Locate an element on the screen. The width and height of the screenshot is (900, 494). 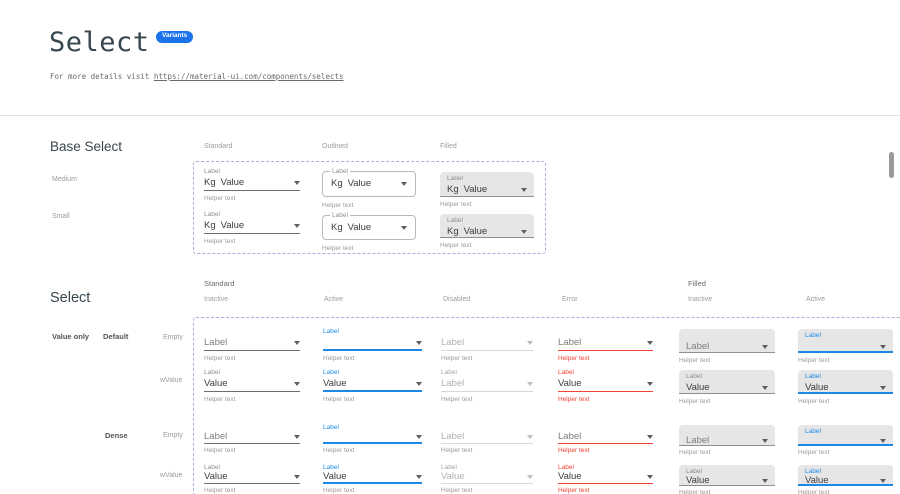
scrollbar-thumb is located at coordinates (891, 165).